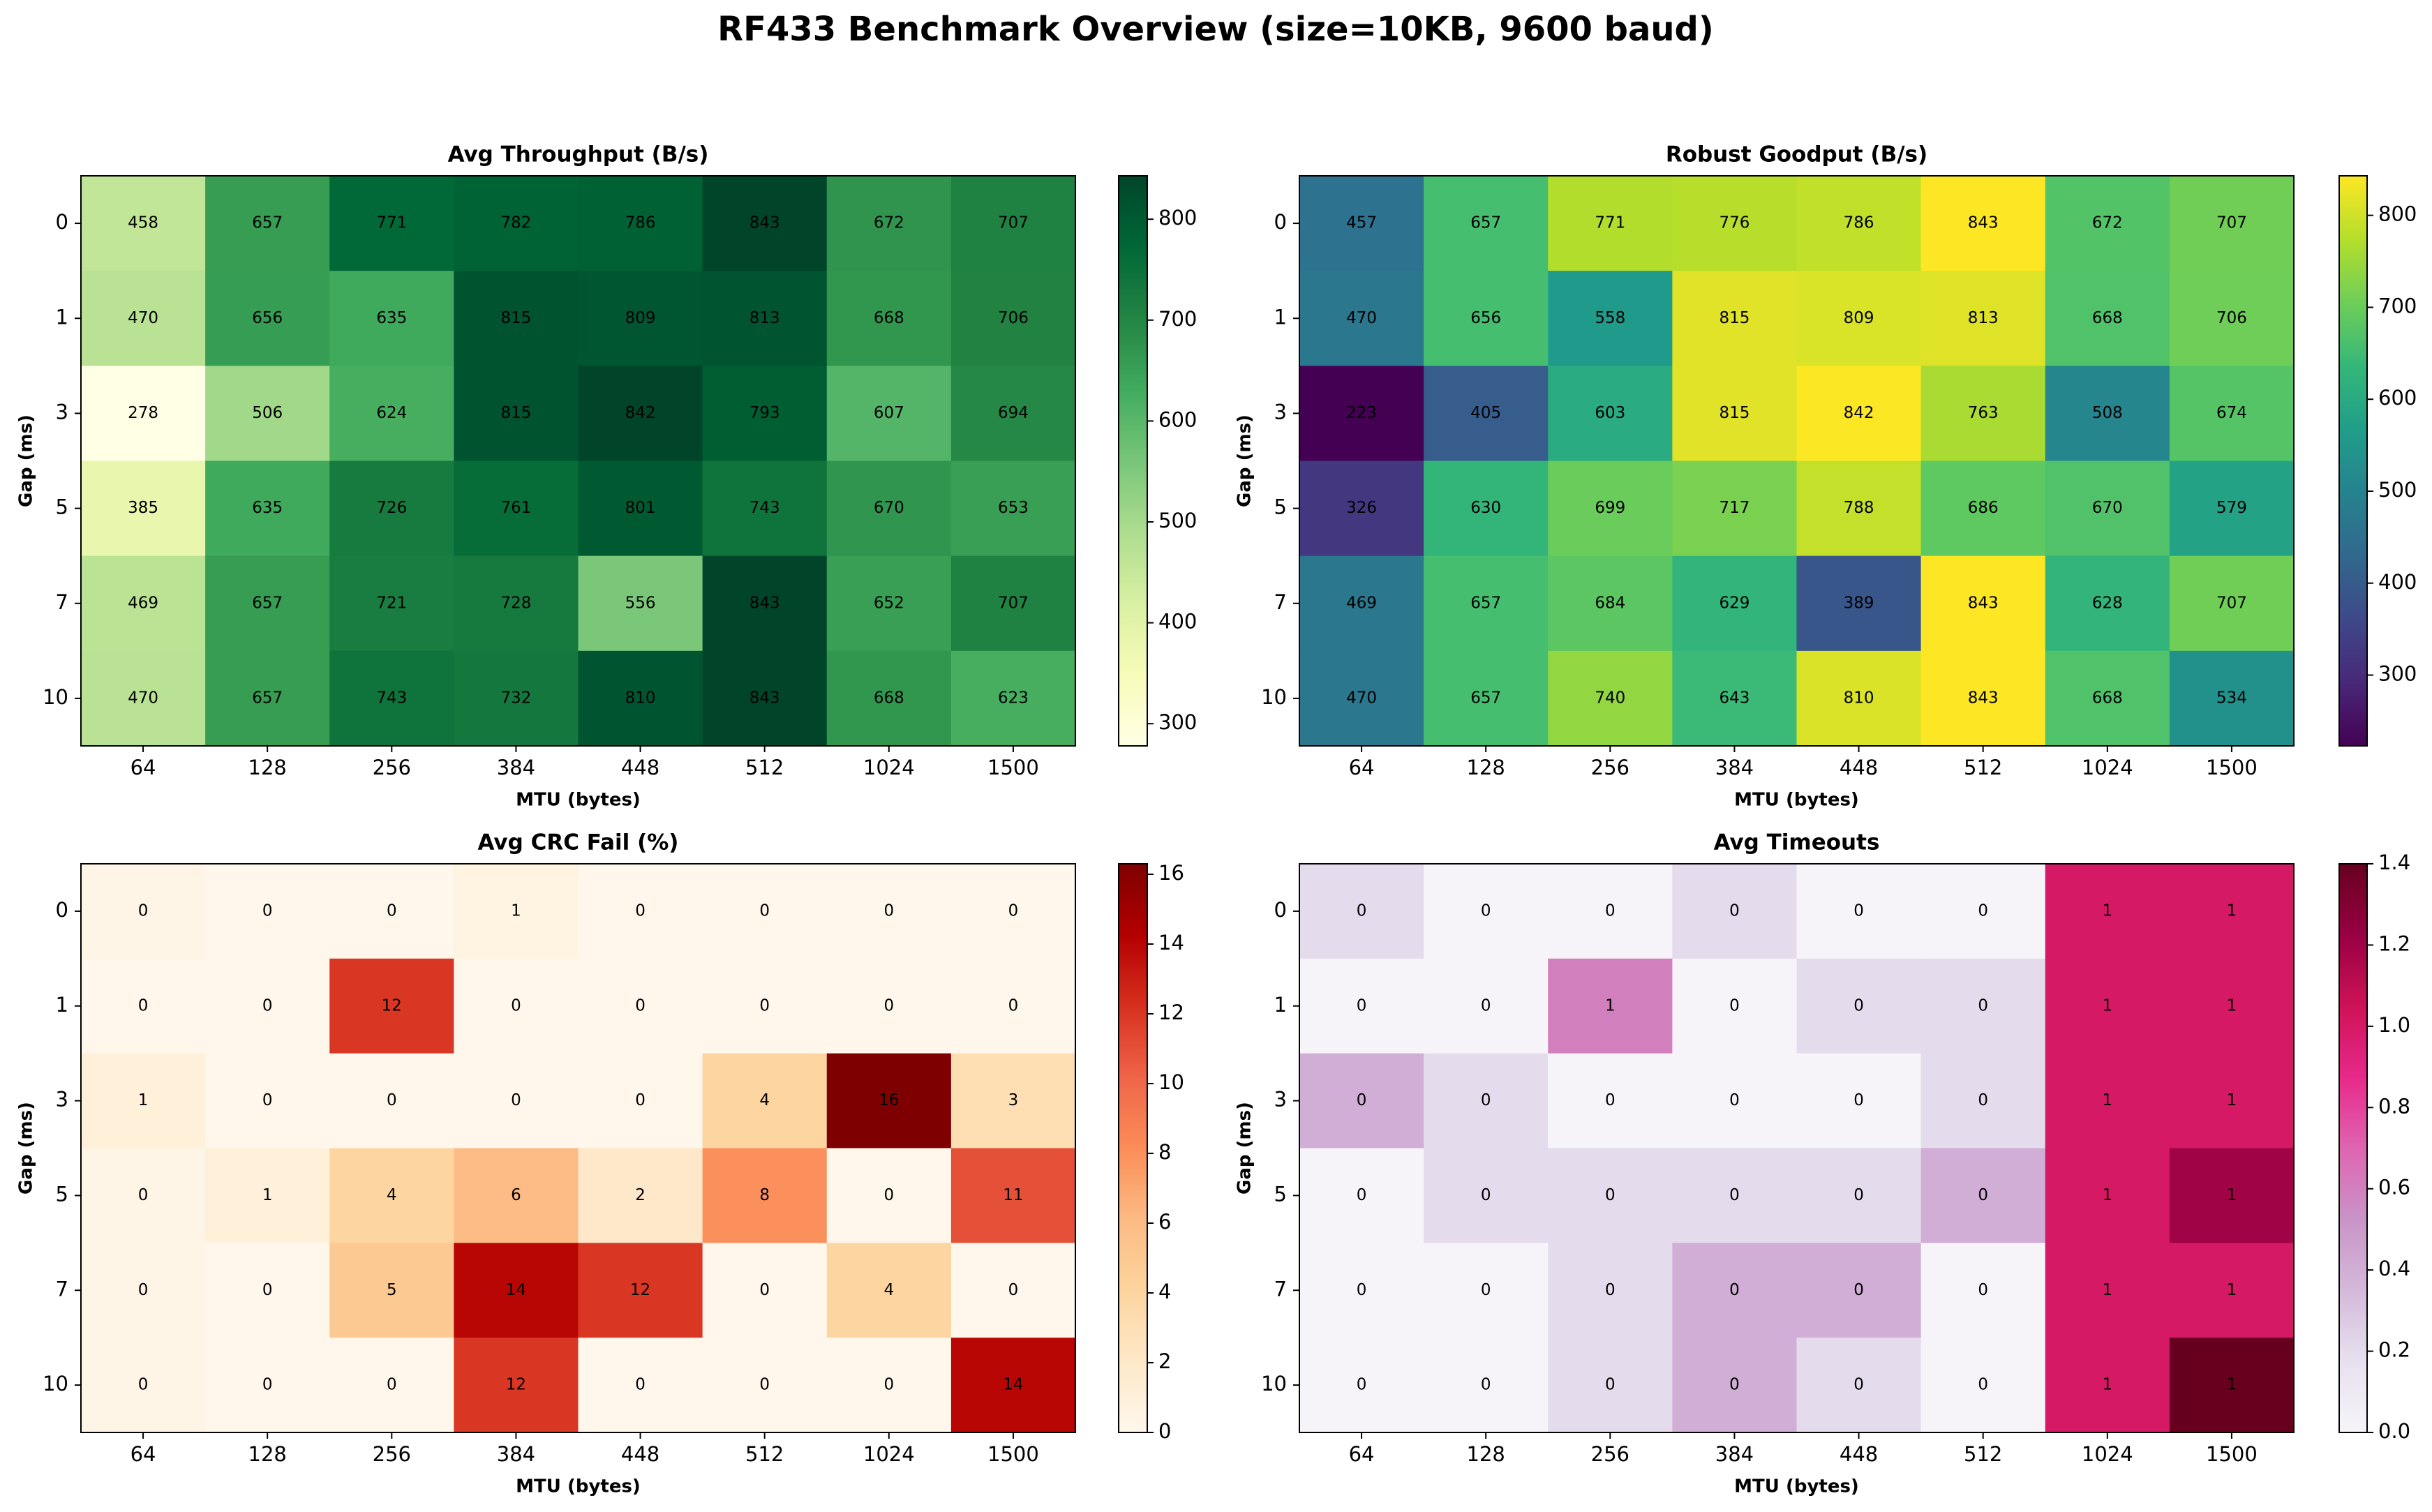 This screenshot has height=1512, width=2432. Describe the element at coordinates (578, 800) in the screenshot. I see `x-axis-label: MTU (bytes)` at that location.